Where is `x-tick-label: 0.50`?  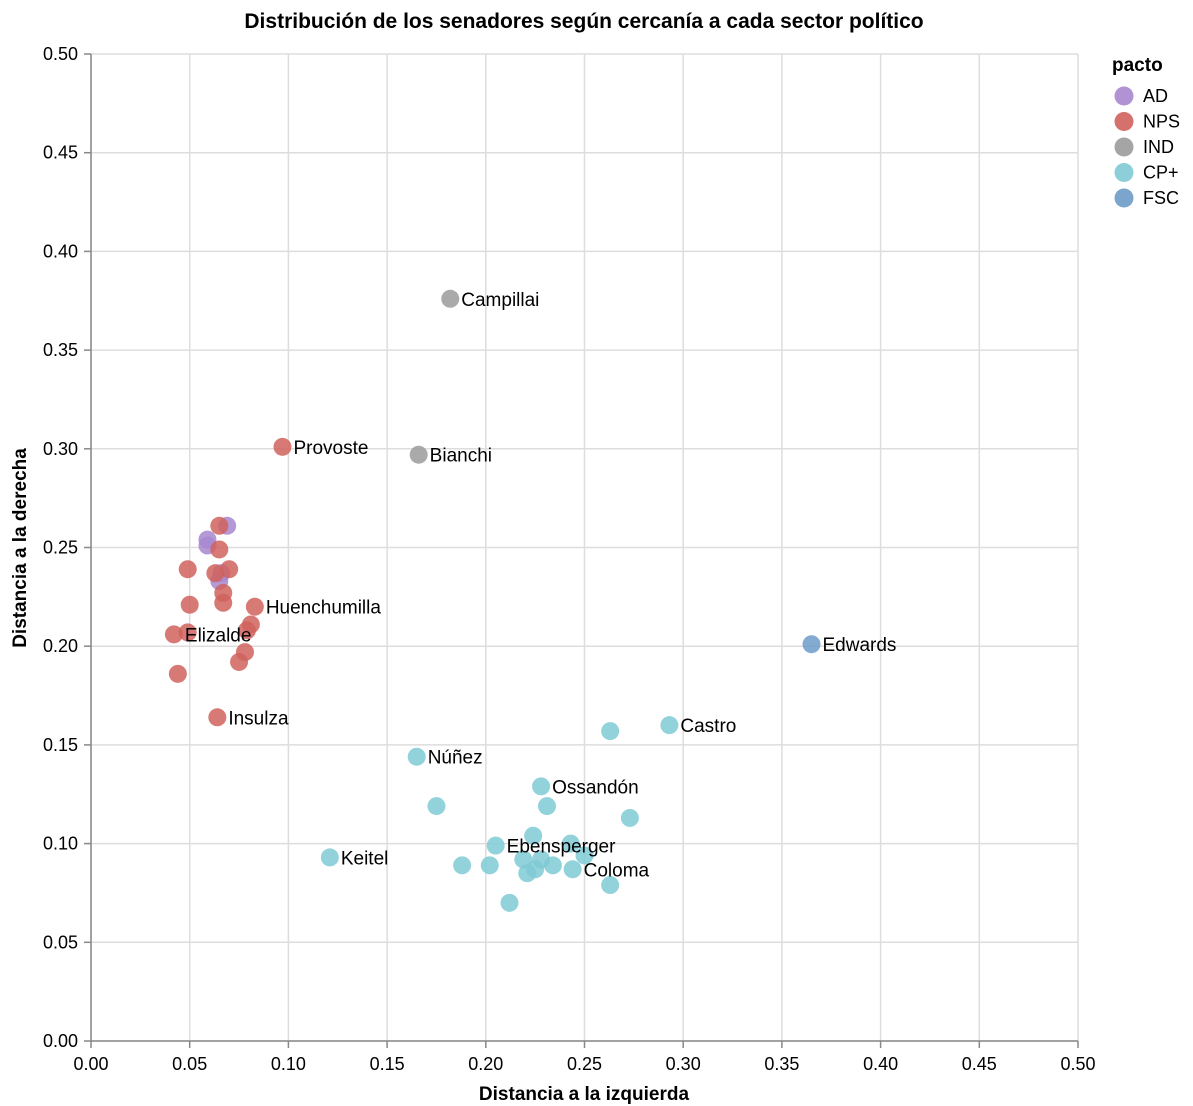 x-tick-label: 0.50 is located at coordinates (1077, 1064).